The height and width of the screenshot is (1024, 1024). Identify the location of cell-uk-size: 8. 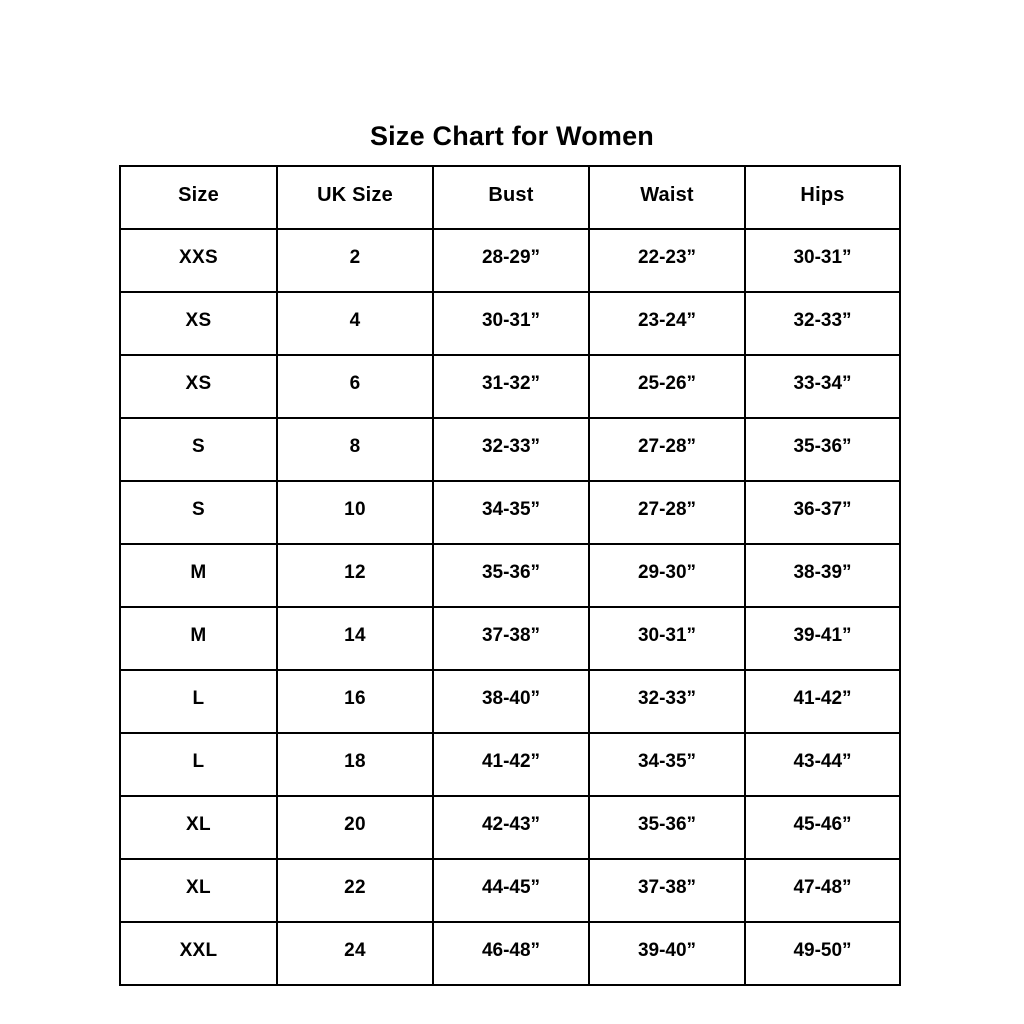
(355, 449).